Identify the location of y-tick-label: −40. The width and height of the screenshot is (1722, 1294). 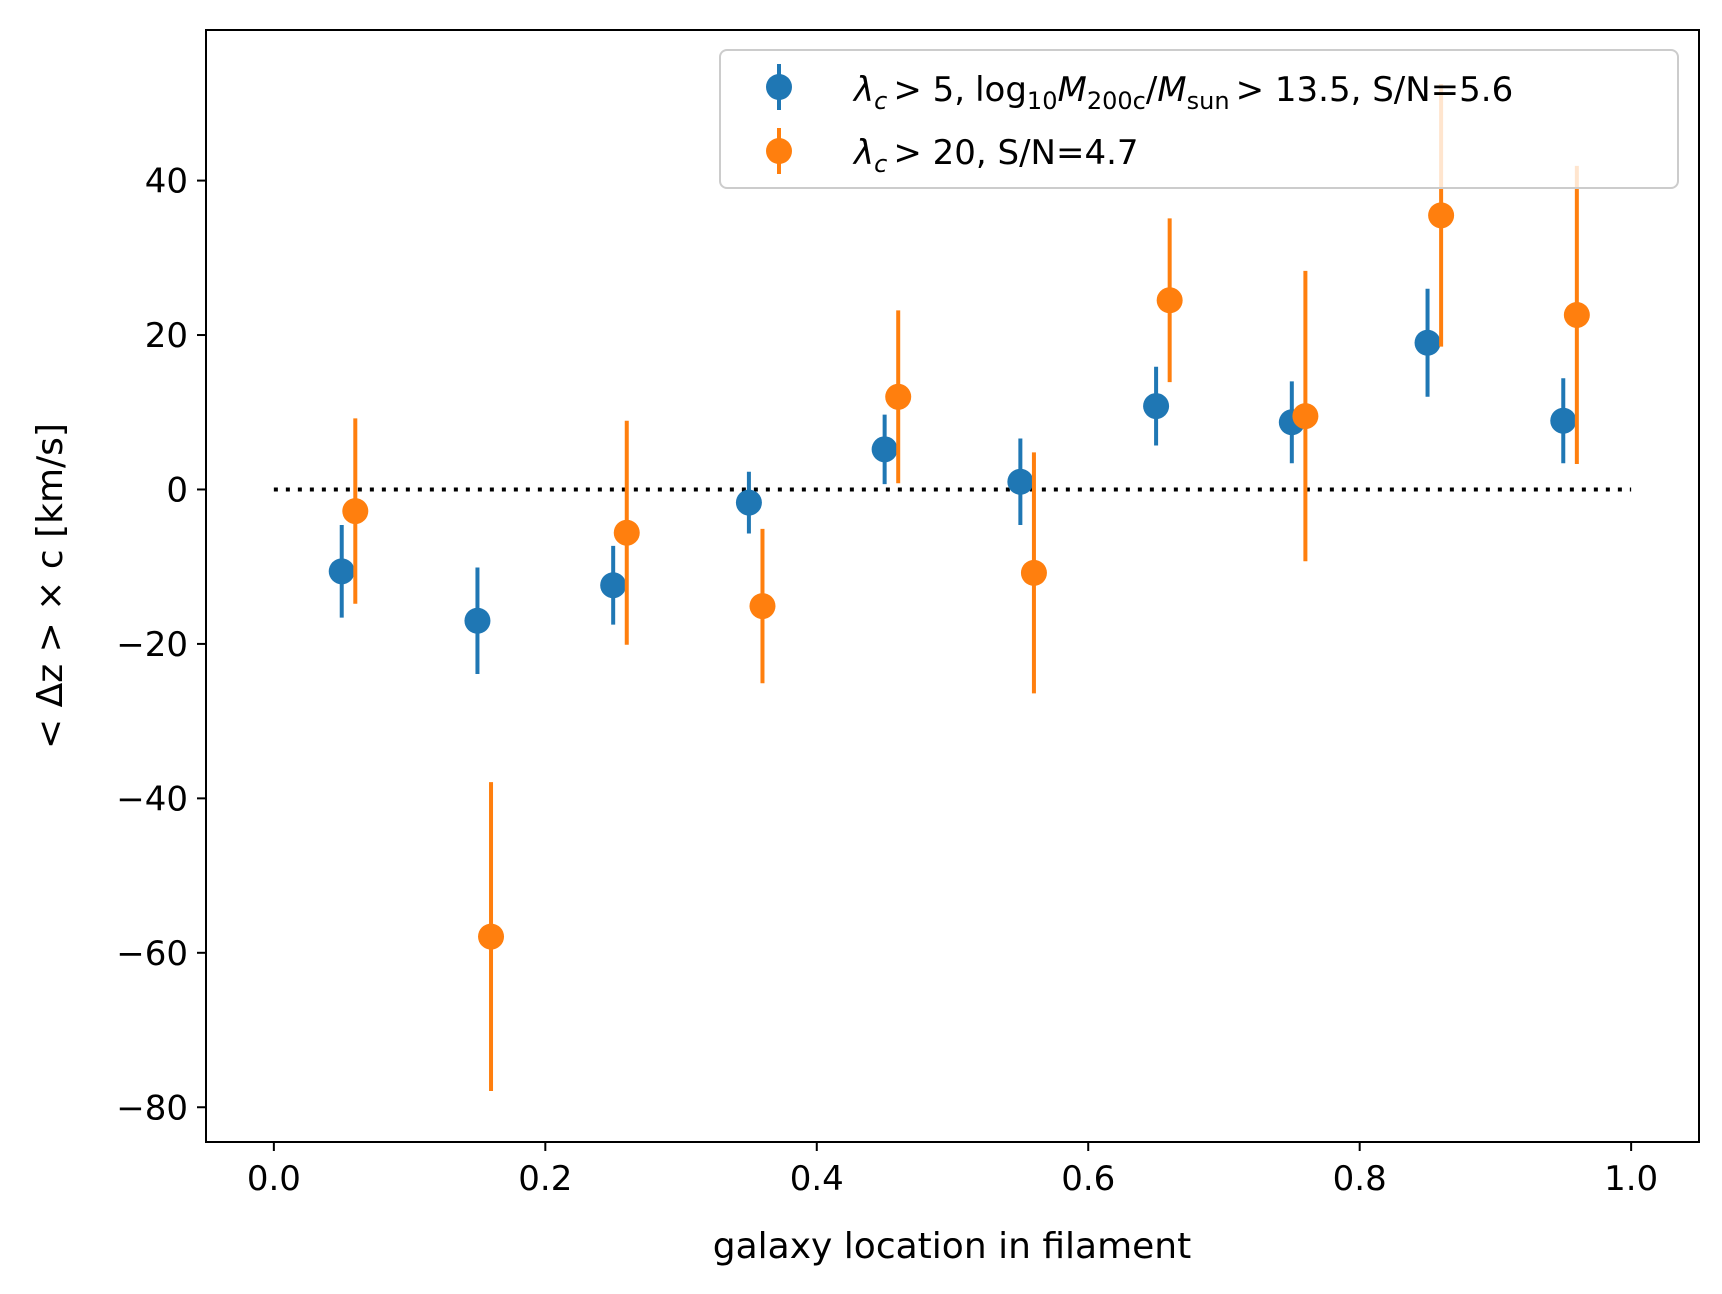
(152, 799).